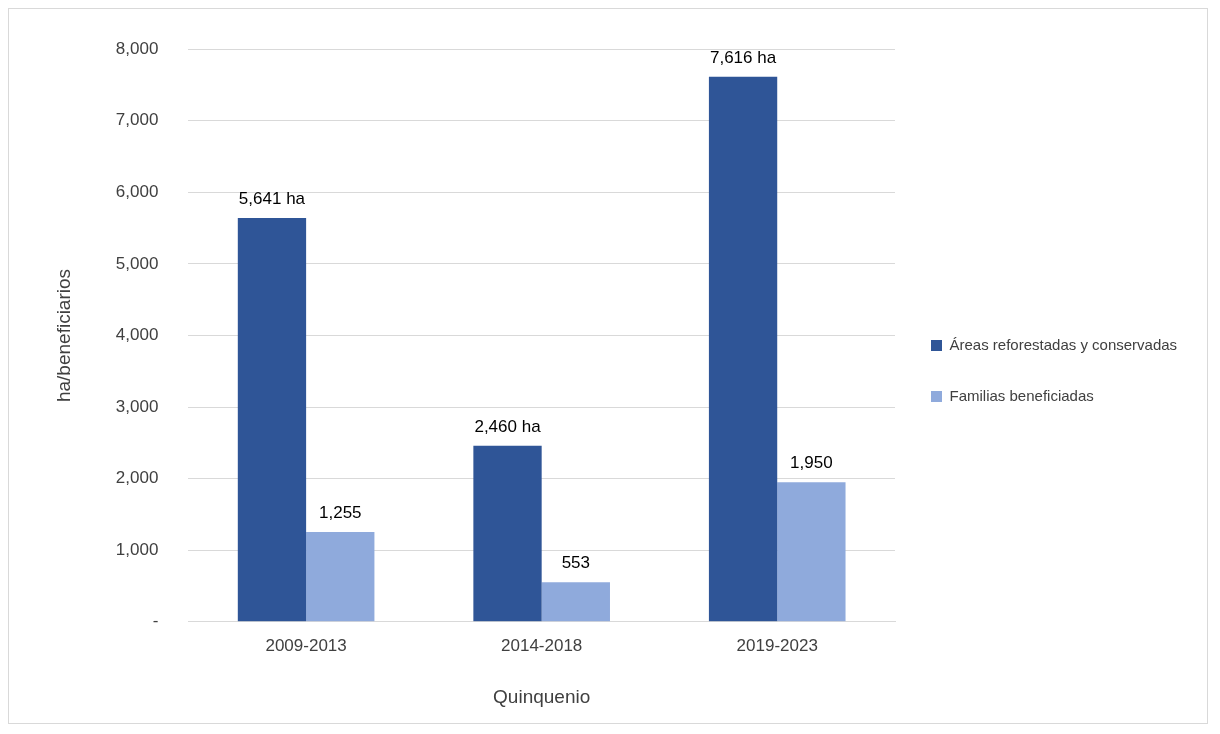  Describe the element at coordinates (137, 48) in the screenshot. I see `y-tick-label: 8,000` at that location.